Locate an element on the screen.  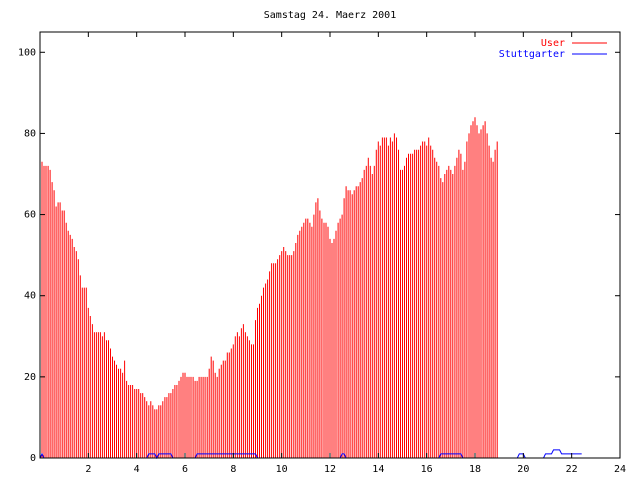
y-tick-label: 0 is located at coordinates (33, 458).